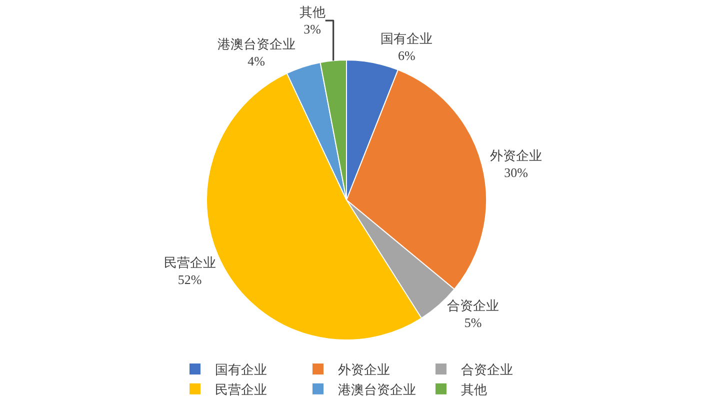  Describe the element at coordinates (377, 389) in the screenshot. I see `legend-label: 港澳台资企业` at that location.